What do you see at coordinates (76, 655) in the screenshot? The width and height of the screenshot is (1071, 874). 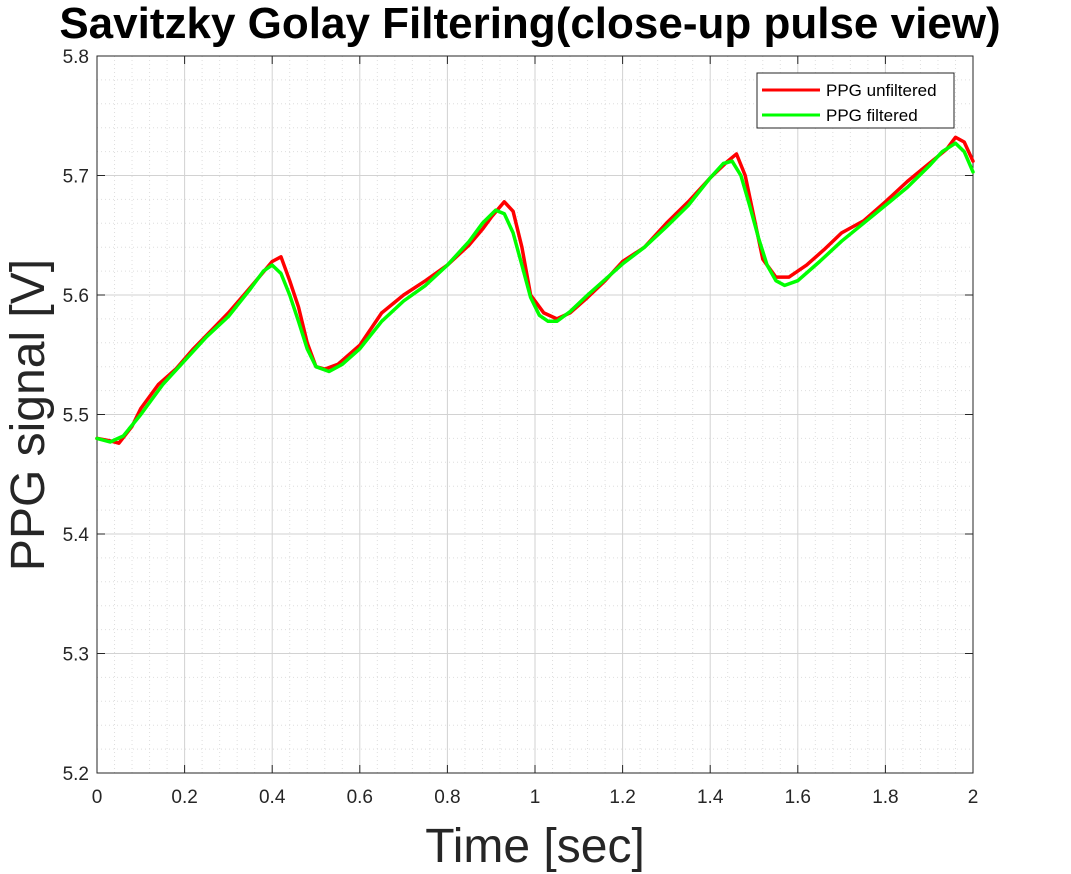 I see `y-tick-label: 5.3` at bounding box center [76, 655].